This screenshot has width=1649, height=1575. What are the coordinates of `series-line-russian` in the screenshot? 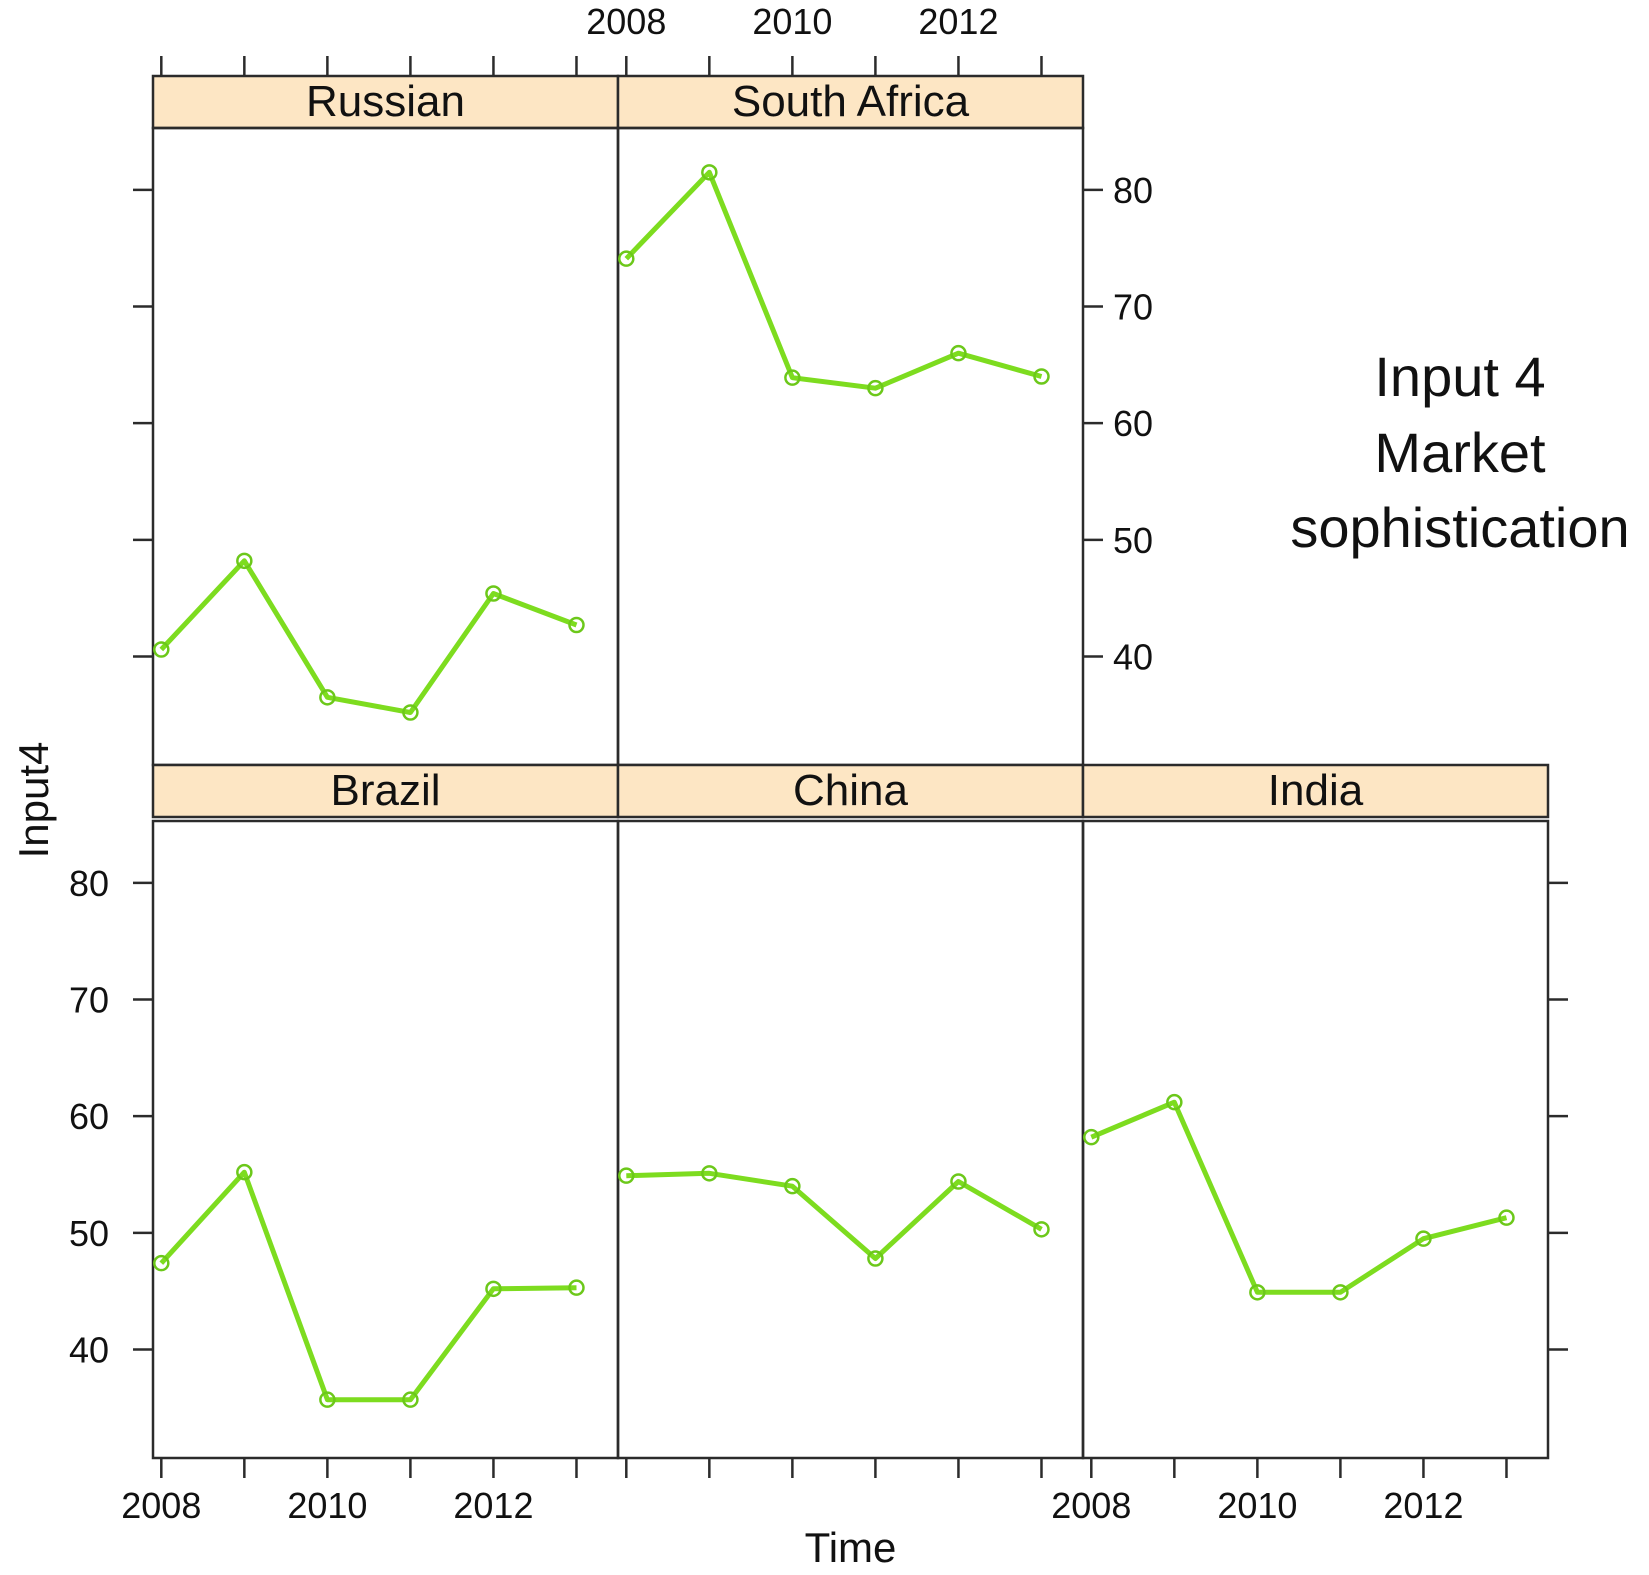 It's located at (368, 636).